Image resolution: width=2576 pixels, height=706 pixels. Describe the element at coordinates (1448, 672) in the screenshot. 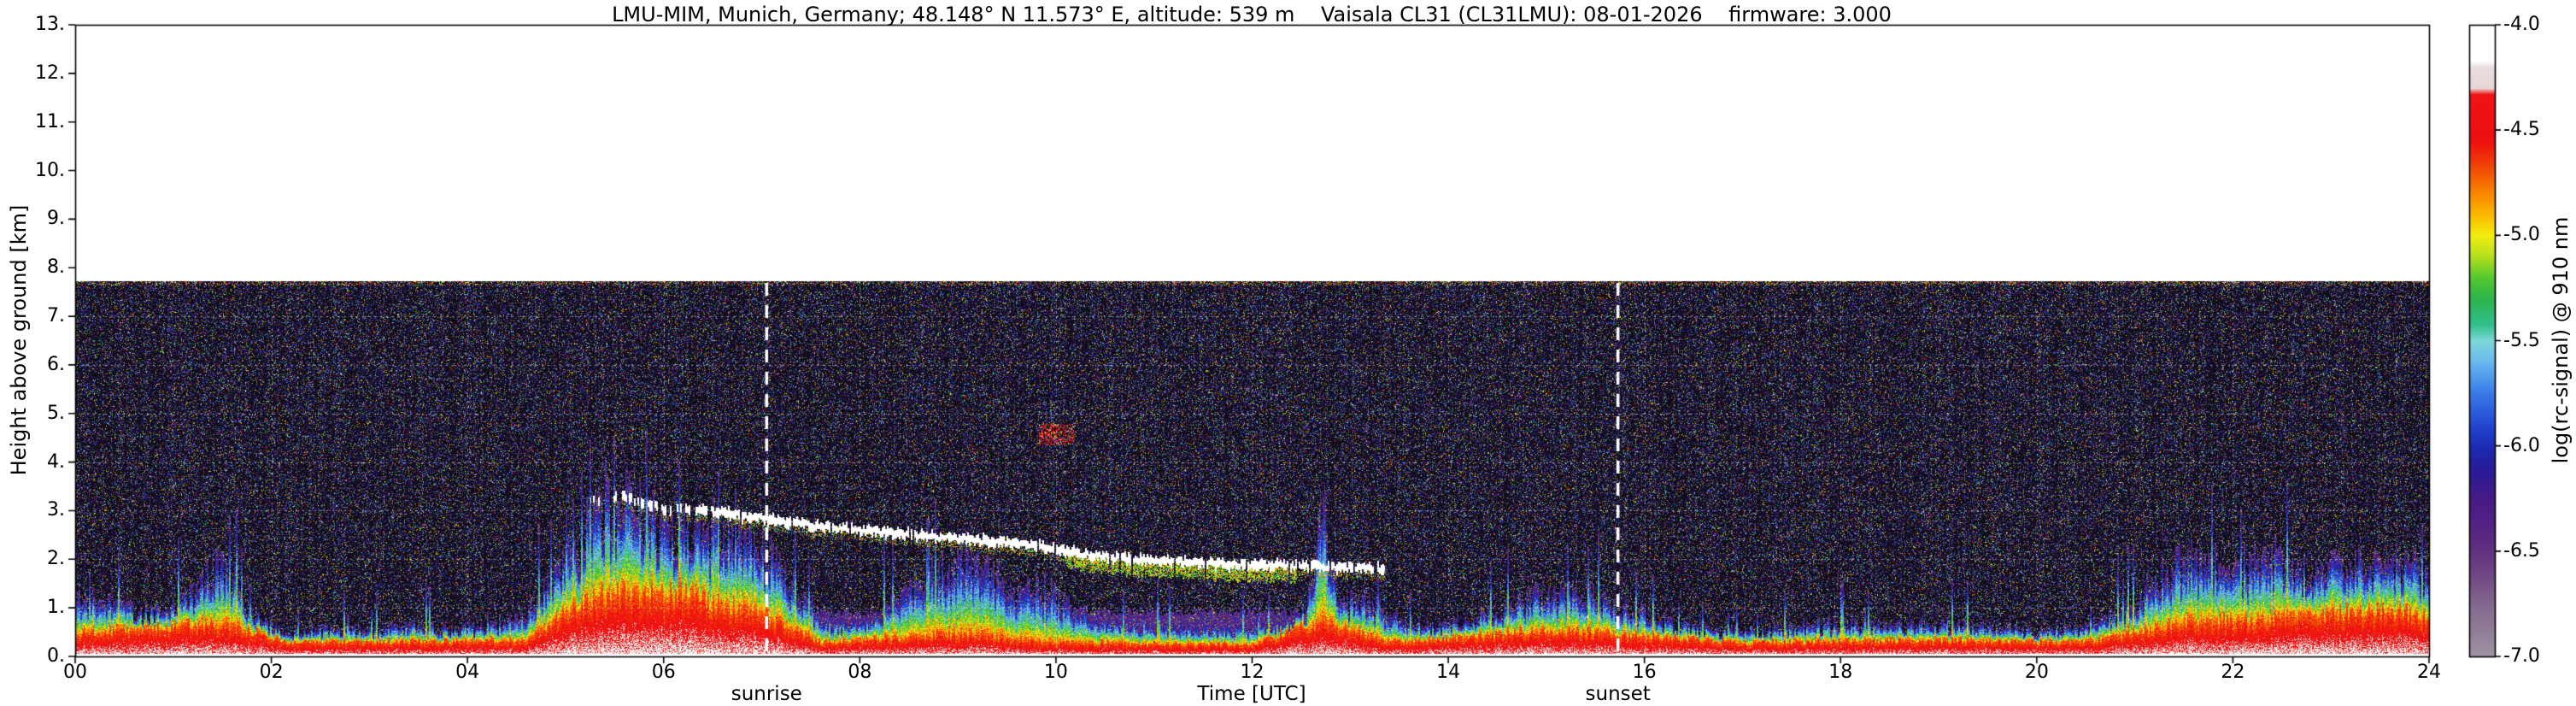

I see `x-tick-label: 14` at that location.